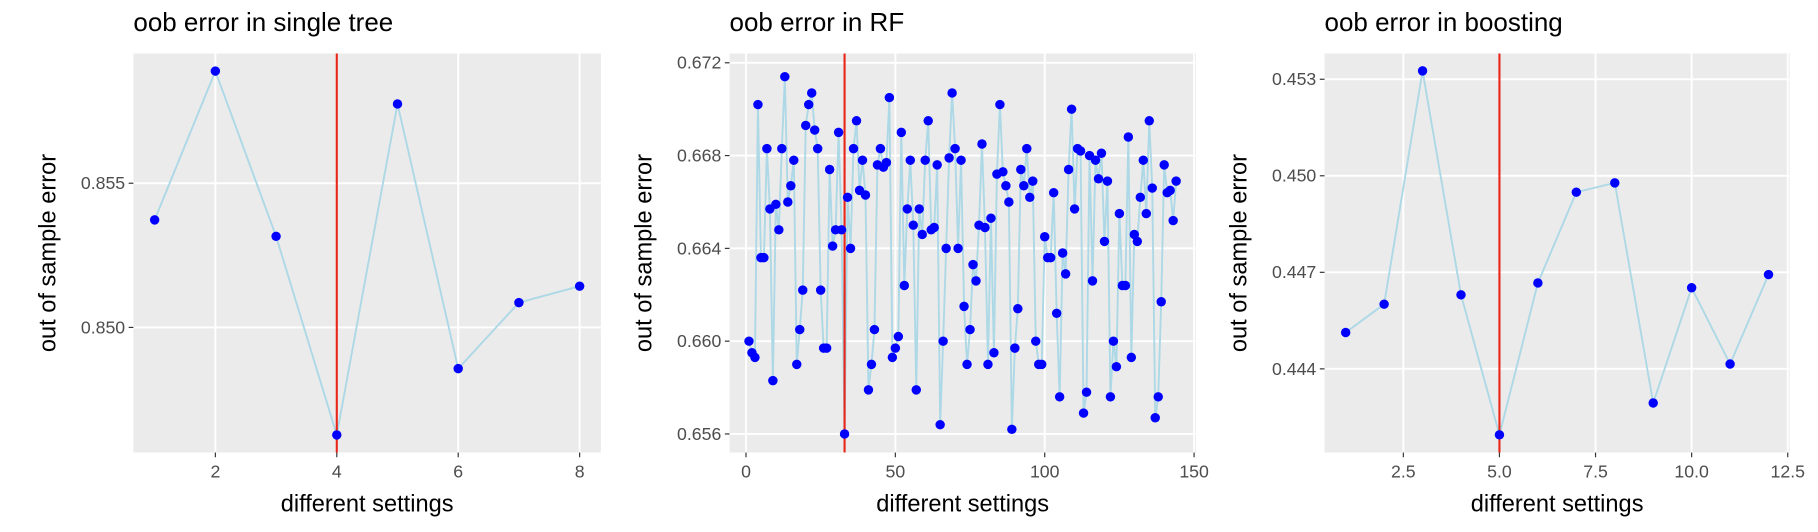  What do you see at coordinates (1788, 471) in the screenshot?
I see `x-tick-label: 12.5` at bounding box center [1788, 471].